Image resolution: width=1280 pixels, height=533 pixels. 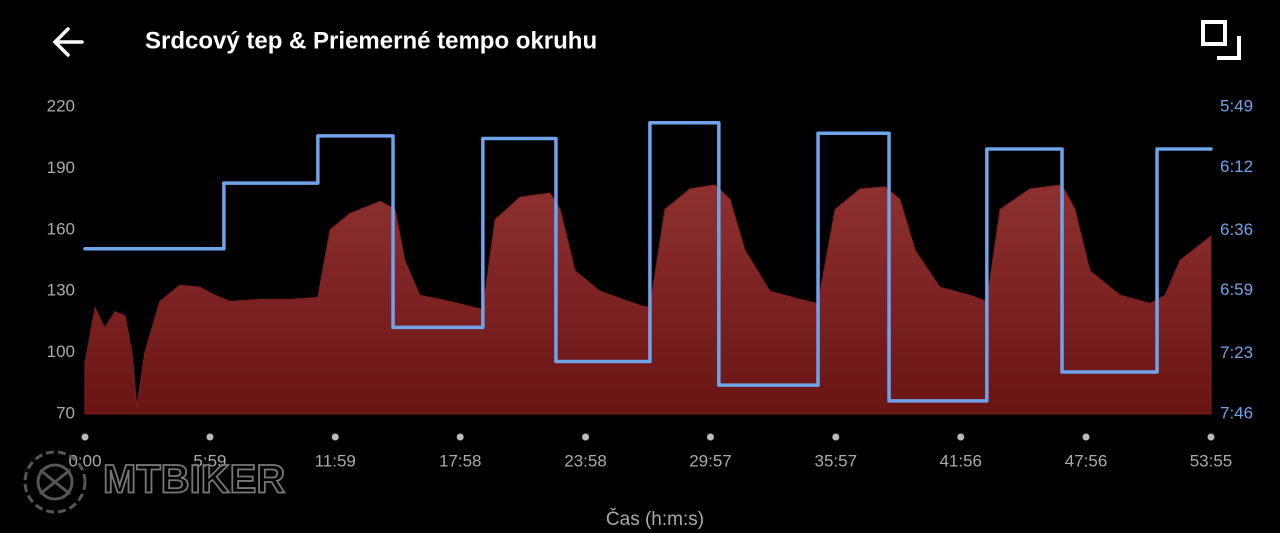 I want to click on x-tick-label: 41:56, so click(x=960, y=460).